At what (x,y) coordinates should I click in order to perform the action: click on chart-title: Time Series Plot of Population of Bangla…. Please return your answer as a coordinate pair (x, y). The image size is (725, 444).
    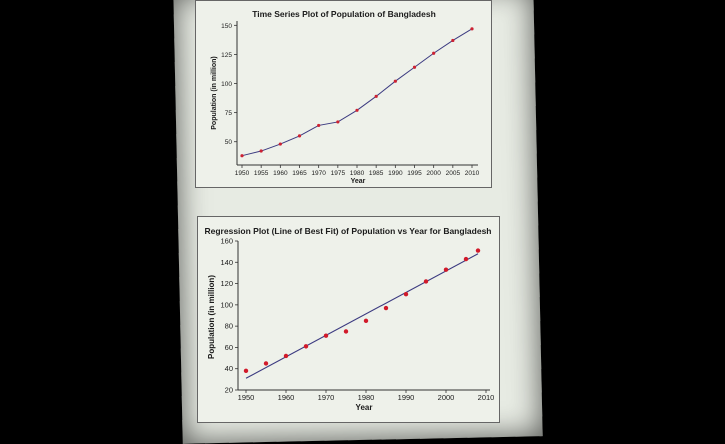
    Looking at the image, I should click on (344, 14).